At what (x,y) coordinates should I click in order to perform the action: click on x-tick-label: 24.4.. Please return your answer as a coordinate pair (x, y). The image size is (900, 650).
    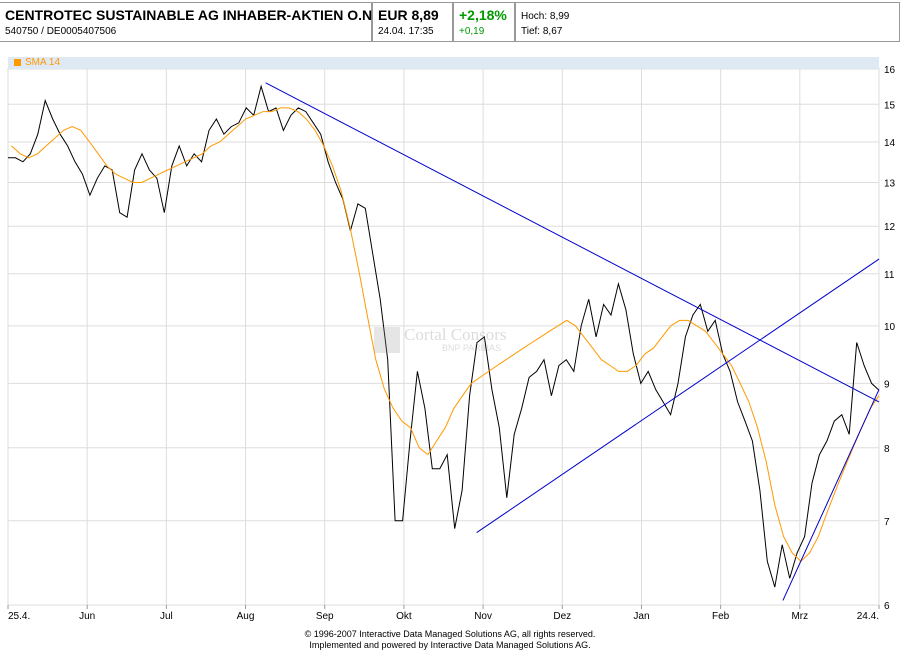
    Looking at the image, I should click on (868, 616).